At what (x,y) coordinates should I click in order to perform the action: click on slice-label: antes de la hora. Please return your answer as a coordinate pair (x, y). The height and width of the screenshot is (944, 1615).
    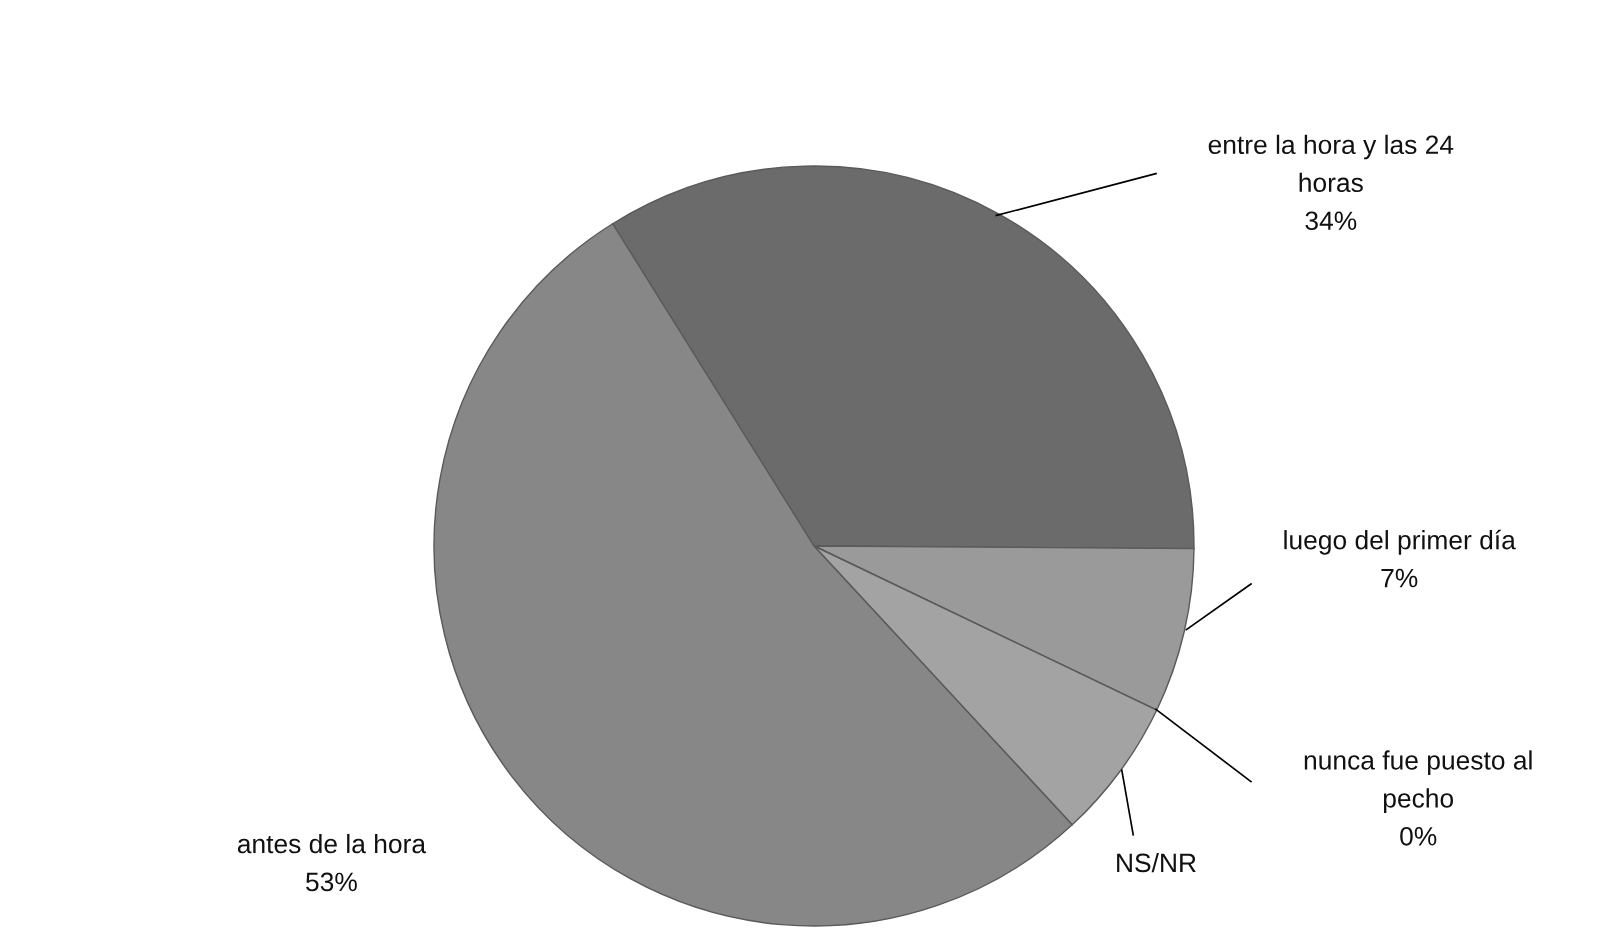
    Looking at the image, I should click on (332, 843).